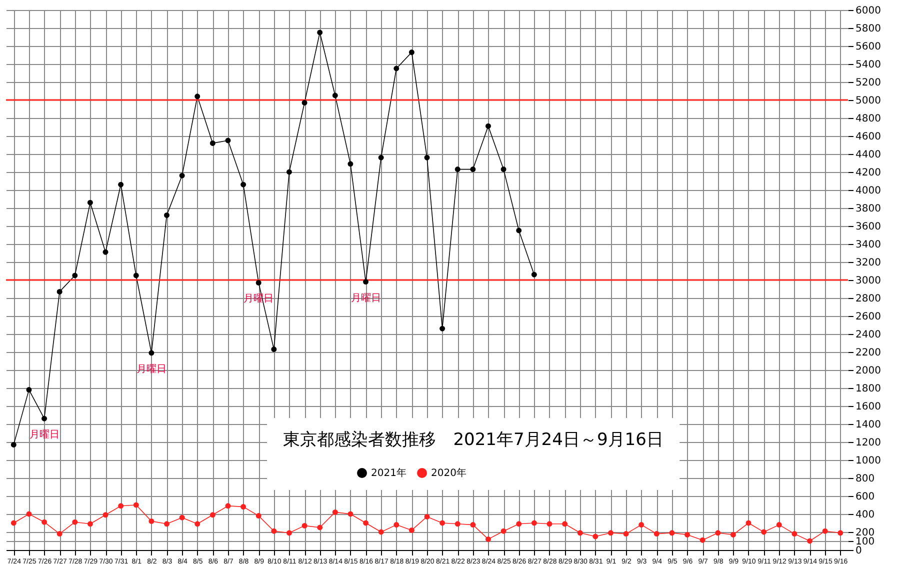 The height and width of the screenshot is (583, 900). Describe the element at coordinates (868, 371) in the screenshot. I see `y-tick-label: 2000` at that location.